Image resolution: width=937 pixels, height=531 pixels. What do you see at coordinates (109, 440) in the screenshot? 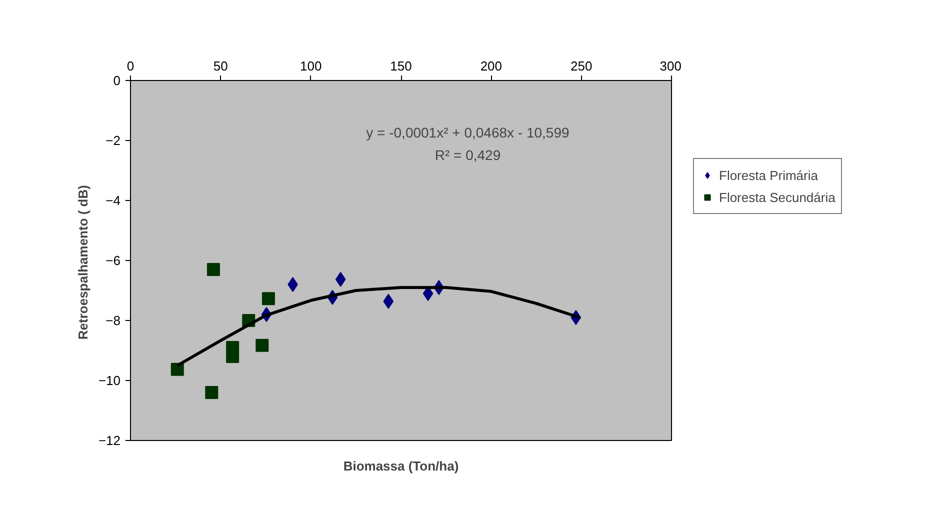
I see `y-tick-label: −12` at bounding box center [109, 440].